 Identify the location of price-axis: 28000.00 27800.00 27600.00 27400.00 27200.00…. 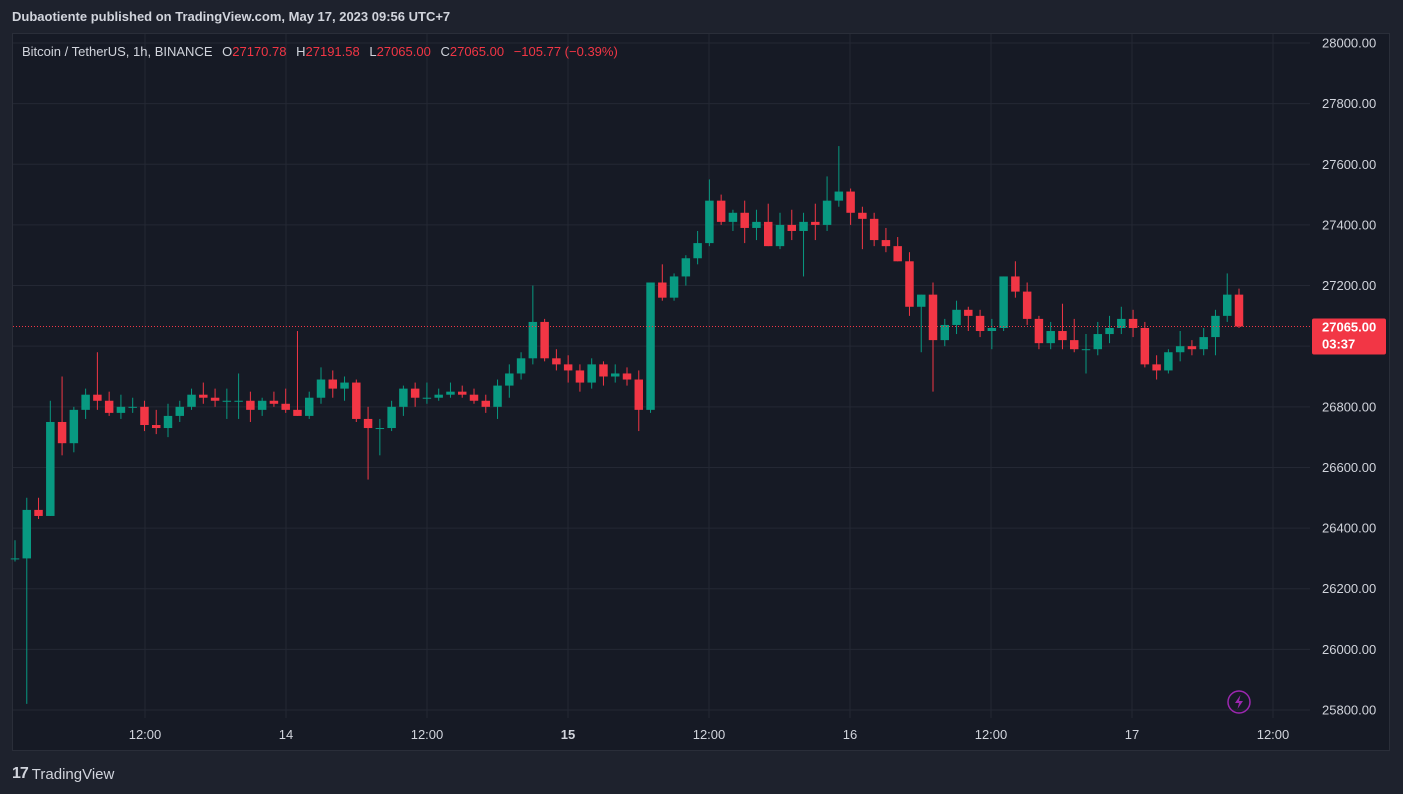
(1349, 377).